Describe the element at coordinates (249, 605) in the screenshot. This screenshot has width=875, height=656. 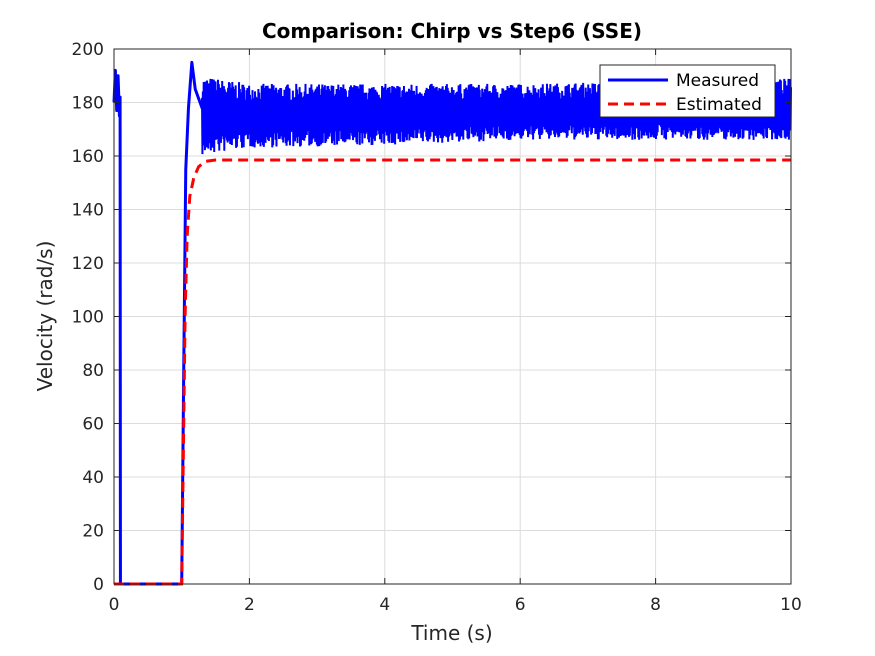
I see `x-tick-label: 2` at that location.